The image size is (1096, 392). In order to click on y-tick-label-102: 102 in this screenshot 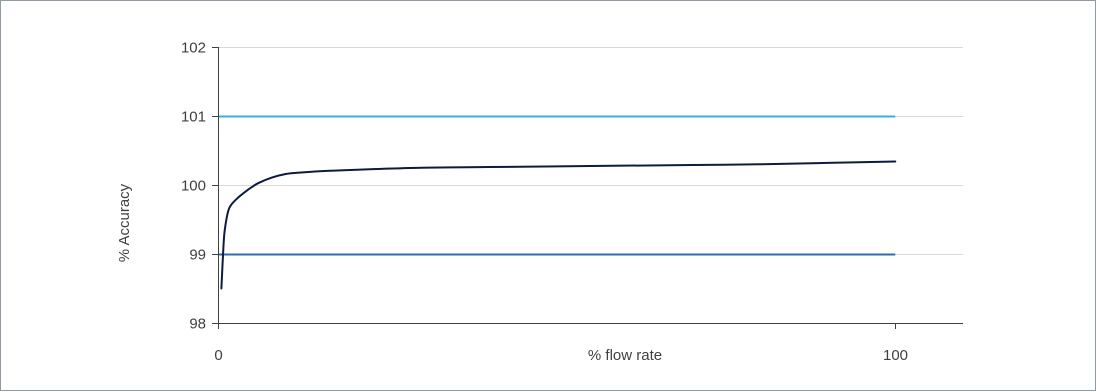, I will do `click(193, 48)`.